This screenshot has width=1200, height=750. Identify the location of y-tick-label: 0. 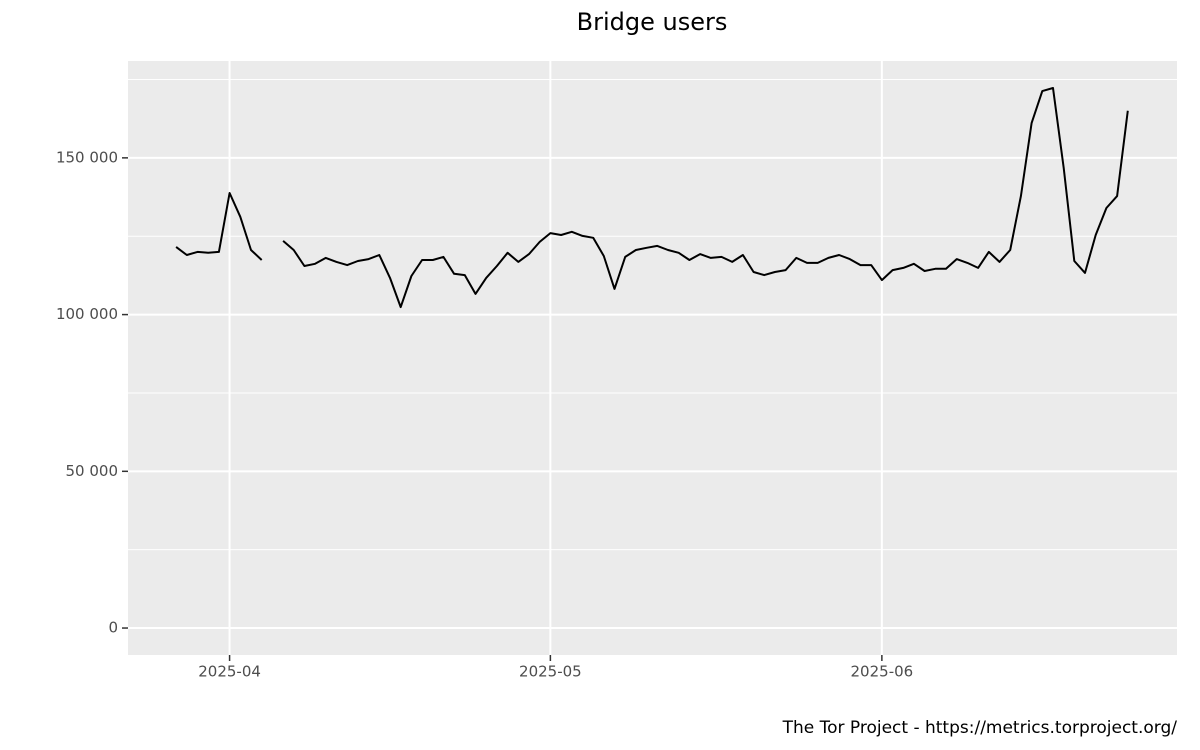
(113, 628).